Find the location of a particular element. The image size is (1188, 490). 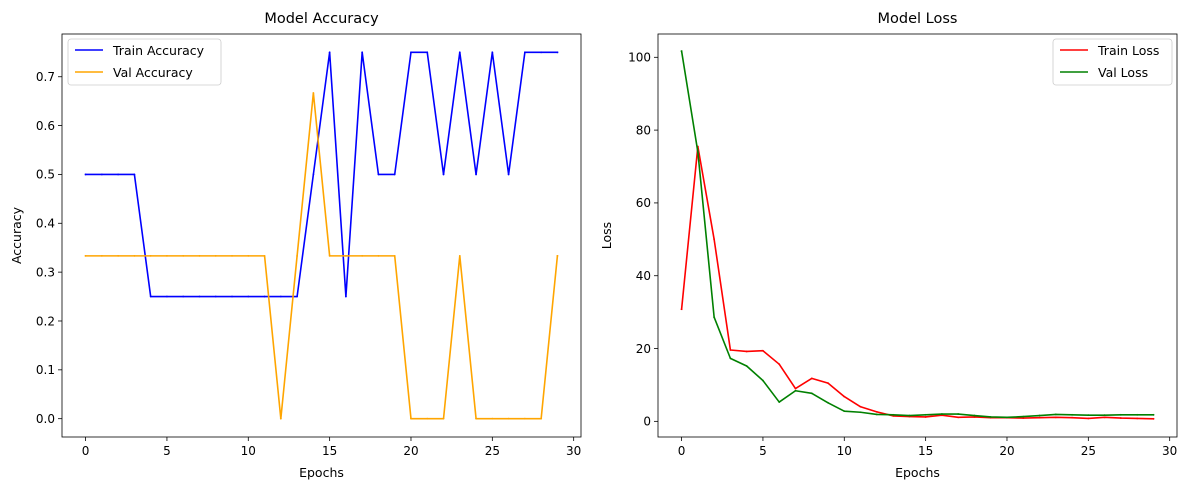

accuracy-x-tick-label-25: 25 is located at coordinates (492, 451).